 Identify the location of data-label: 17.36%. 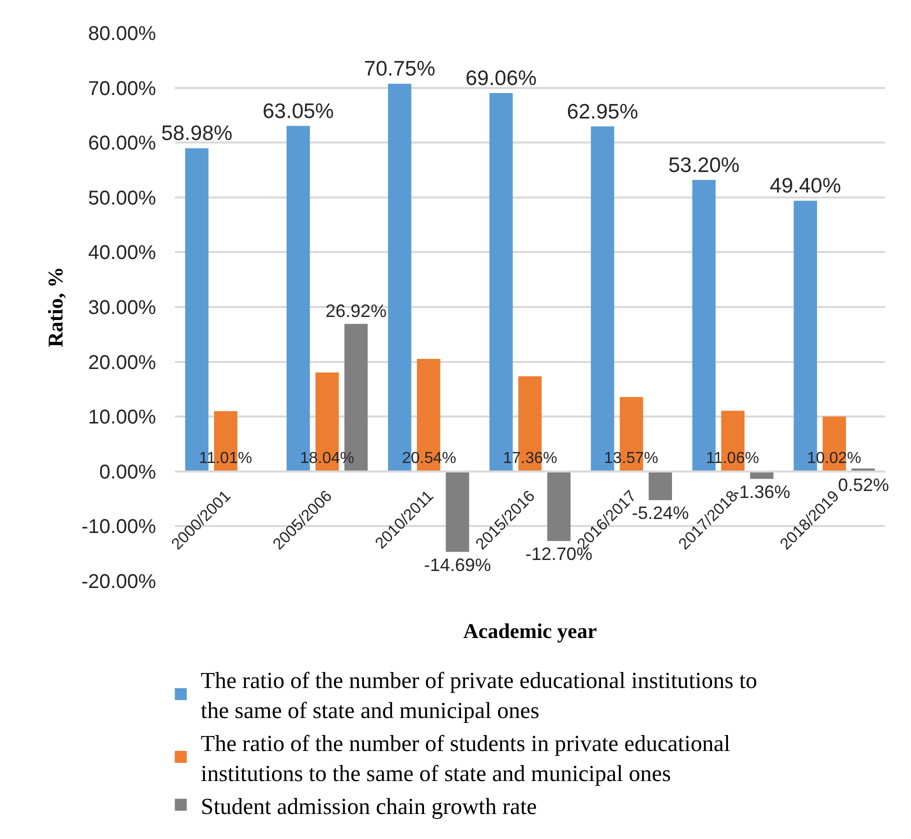
(530, 458).